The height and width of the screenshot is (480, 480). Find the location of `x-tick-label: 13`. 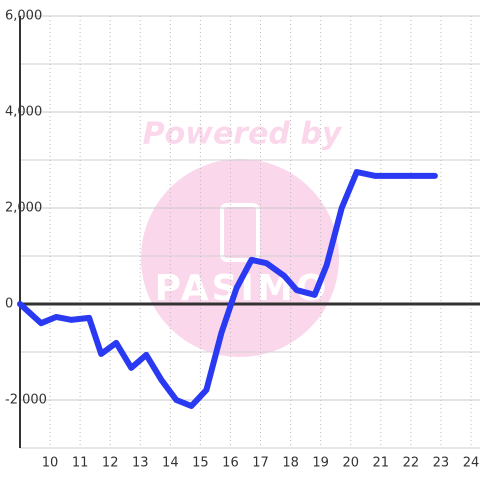

x-tick-label: 13 is located at coordinates (140, 463).